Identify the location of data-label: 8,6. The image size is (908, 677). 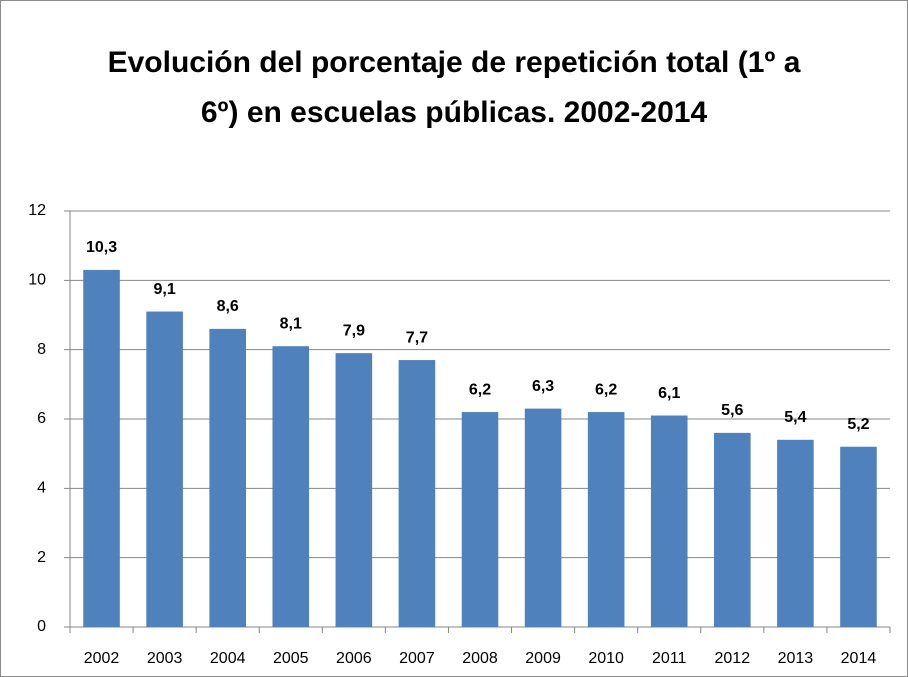
(228, 306).